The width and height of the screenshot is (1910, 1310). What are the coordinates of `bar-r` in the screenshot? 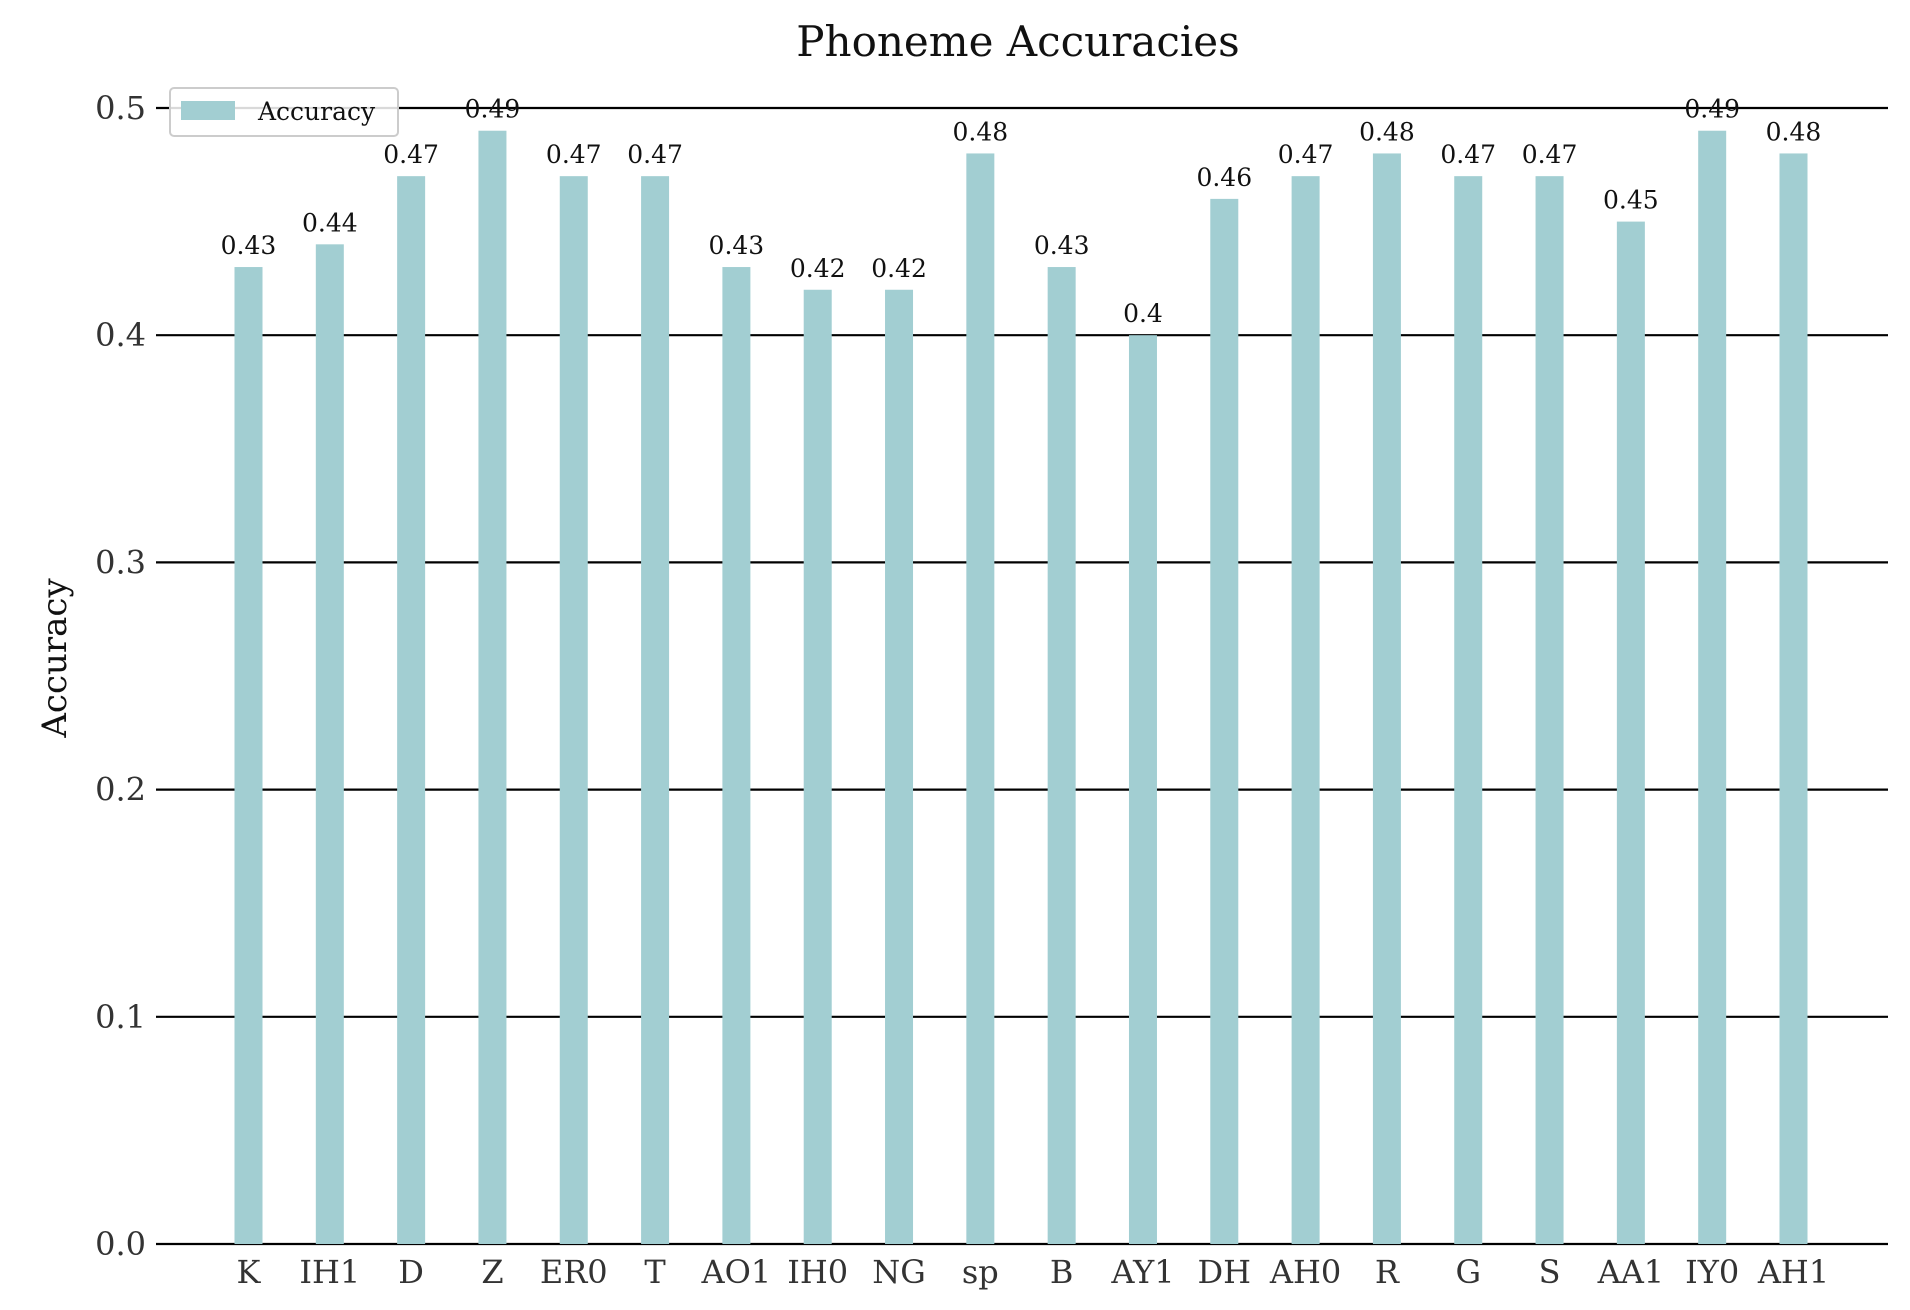 It's located at (1386, 699).